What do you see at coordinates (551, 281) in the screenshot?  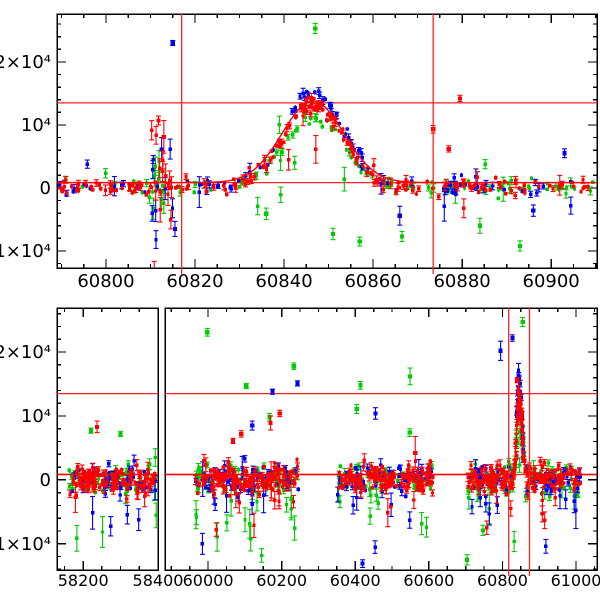 I see `x-tick-label: 60900` at bounding box center [551, 281].